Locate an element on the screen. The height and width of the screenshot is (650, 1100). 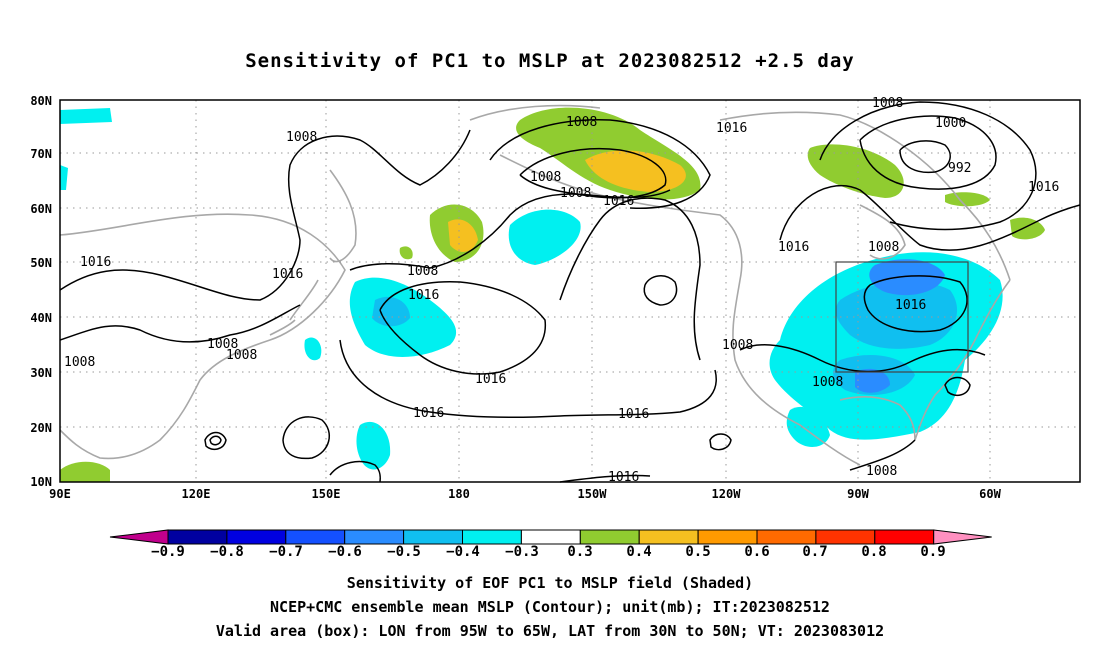
valid-area-box is located at coordinates (902, 317).